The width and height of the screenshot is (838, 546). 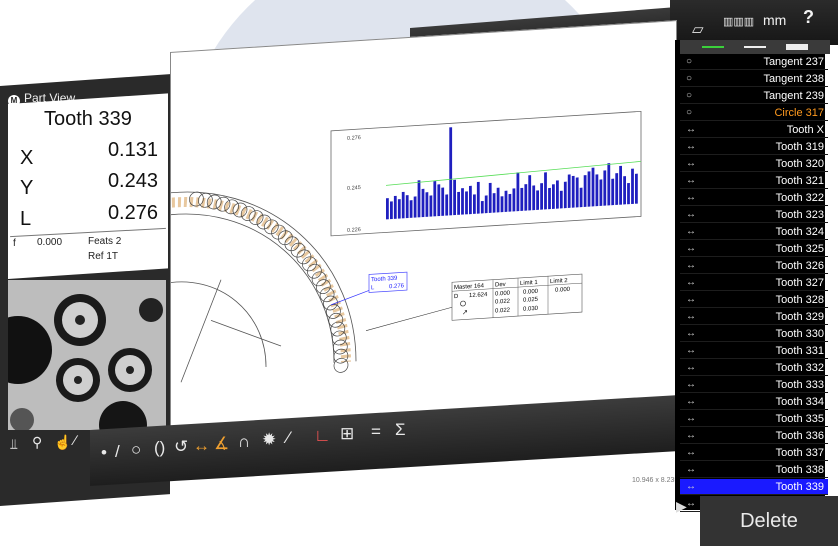 I want to click on measure-icon: ⫫, so click(x=14, y=444).